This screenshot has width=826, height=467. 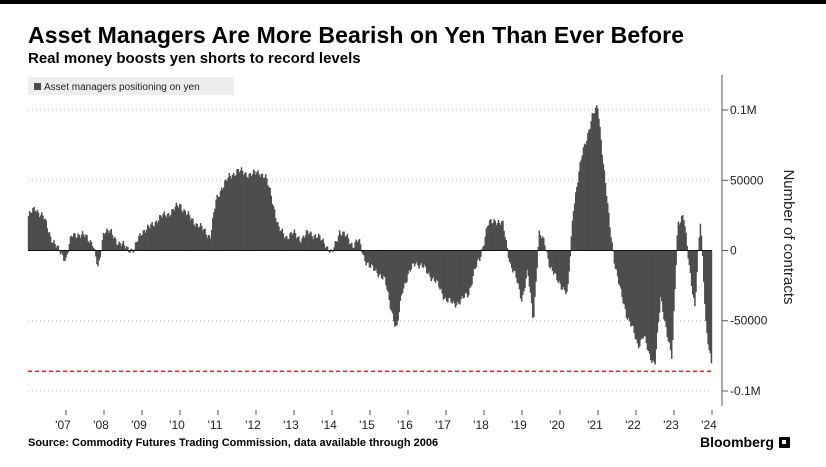 I want to click on x-tick-label: '08, so click(x=101, y=425).